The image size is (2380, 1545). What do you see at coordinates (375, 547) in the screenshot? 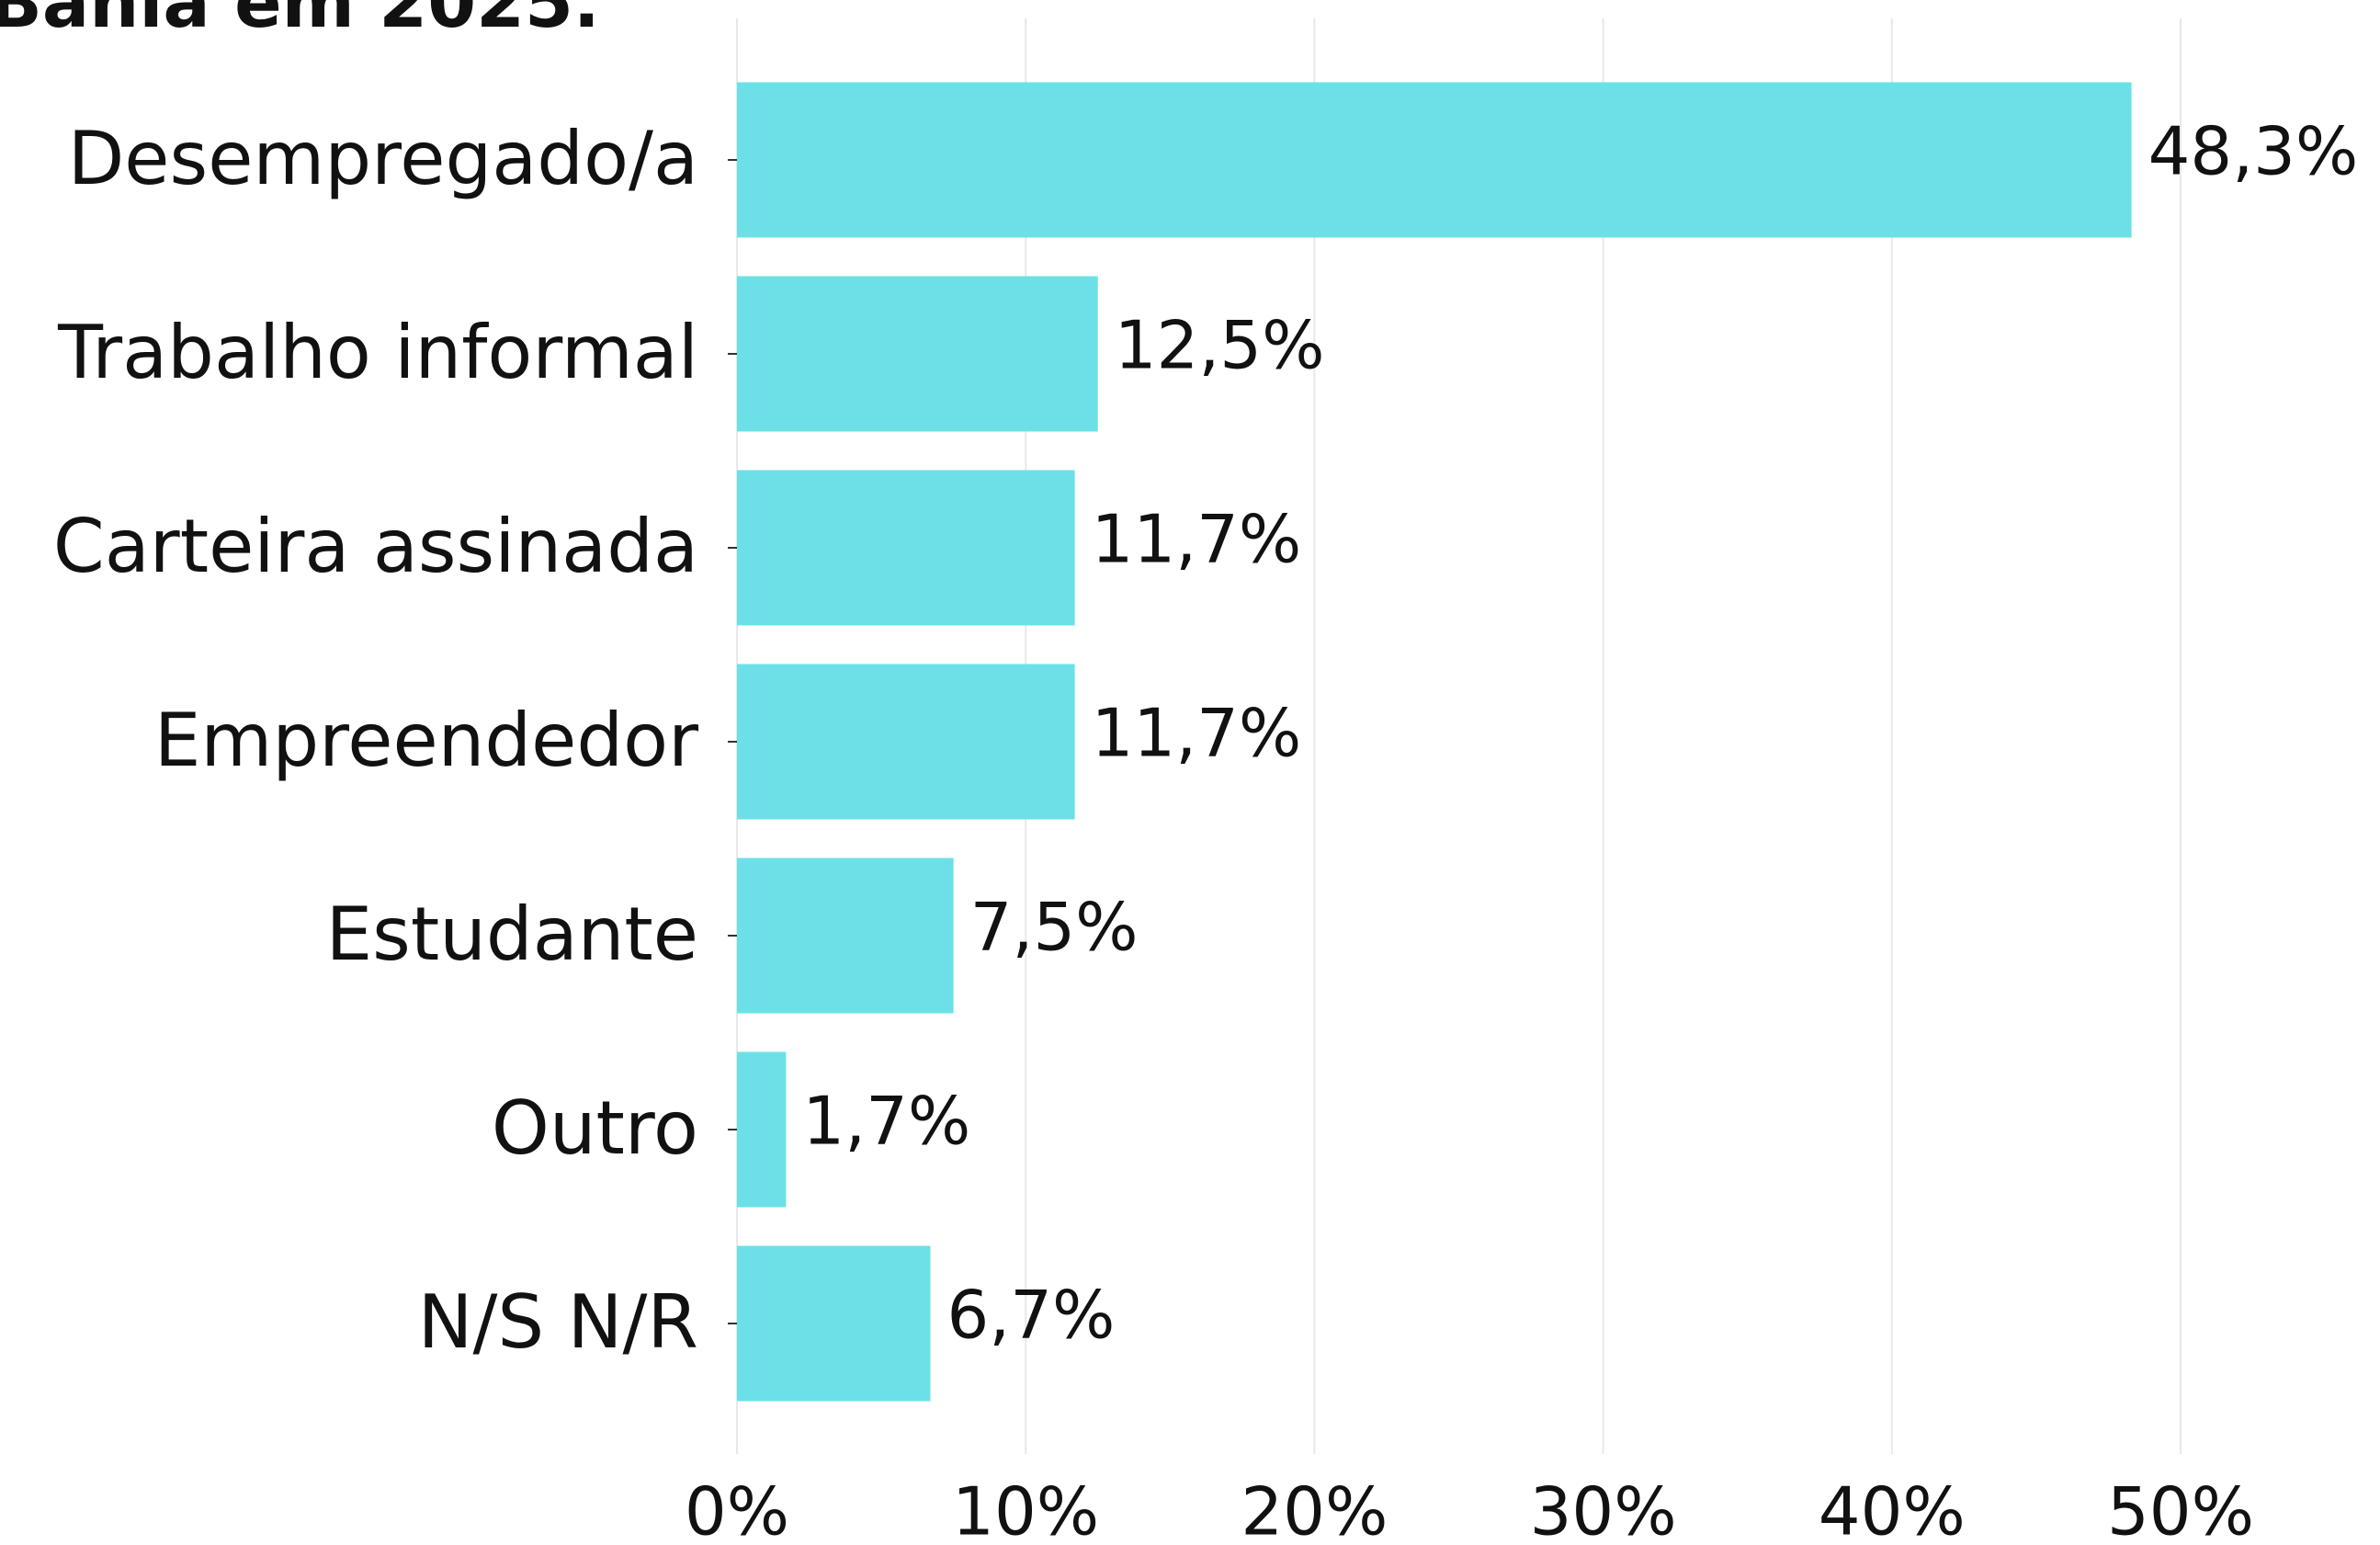
I see `y-tick-label: Carteira assinada` at bounding box center [375, 547].